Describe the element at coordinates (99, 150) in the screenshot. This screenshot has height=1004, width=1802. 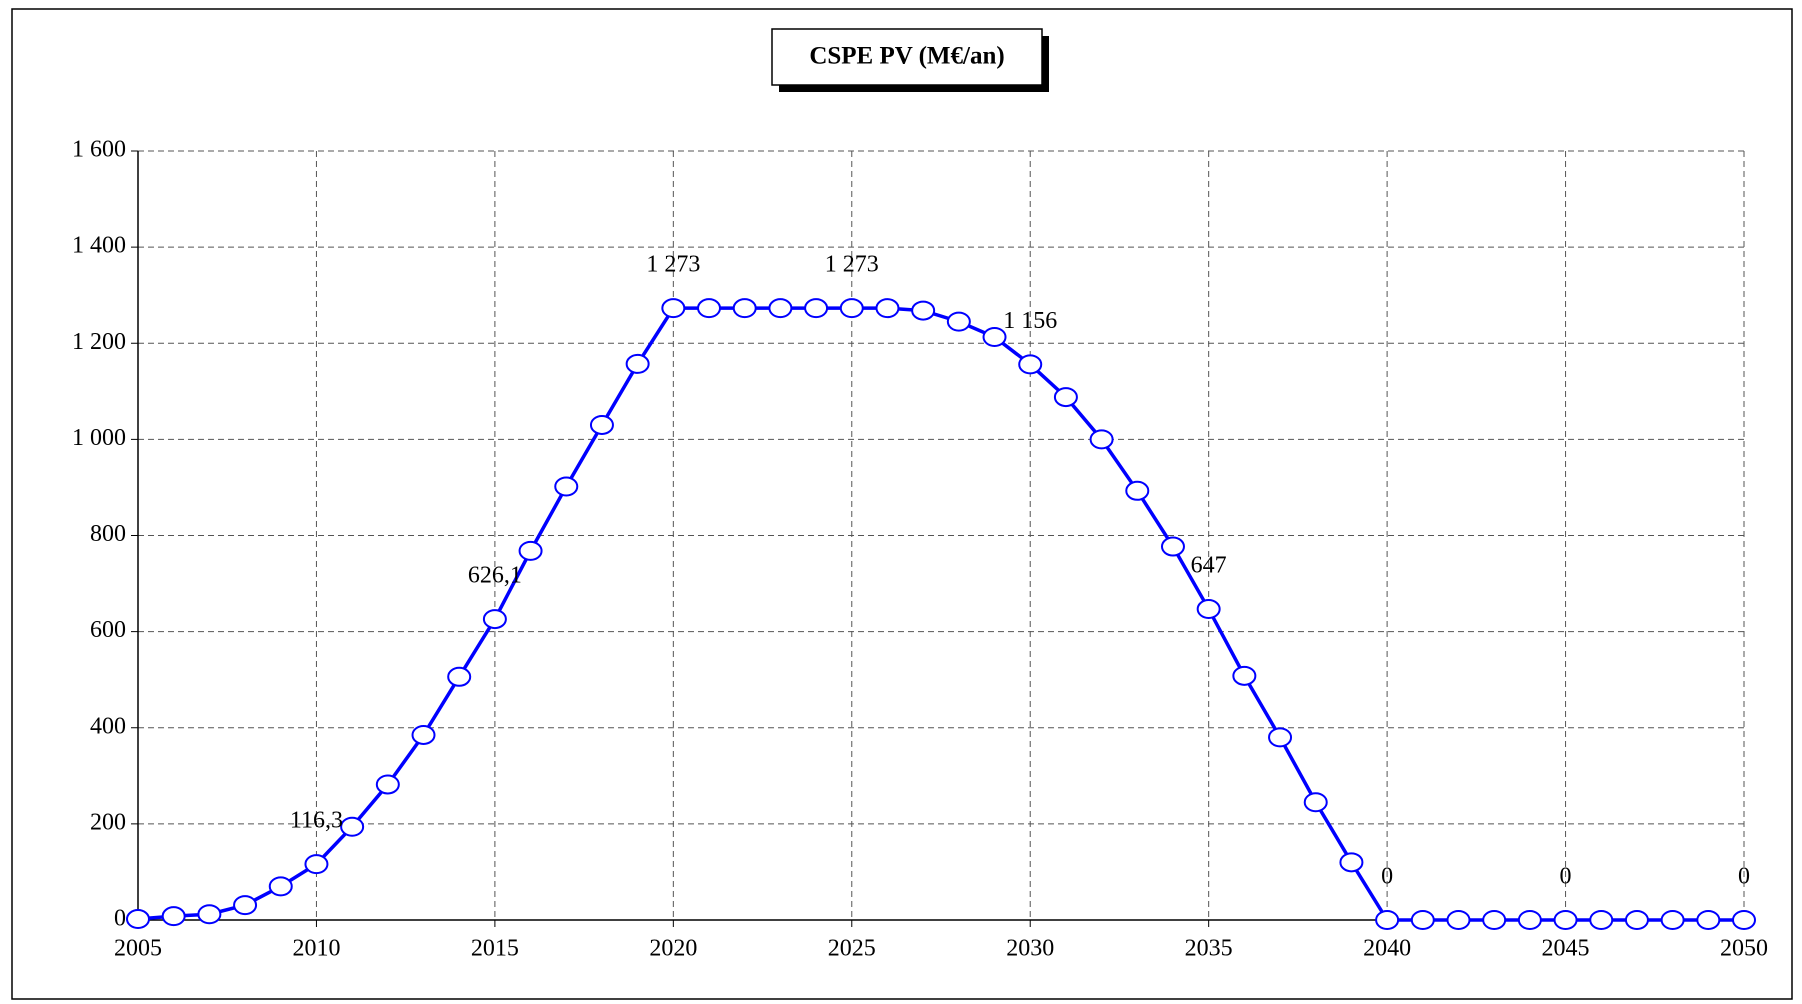
I see `y-tick-label: 1 600` at that location.